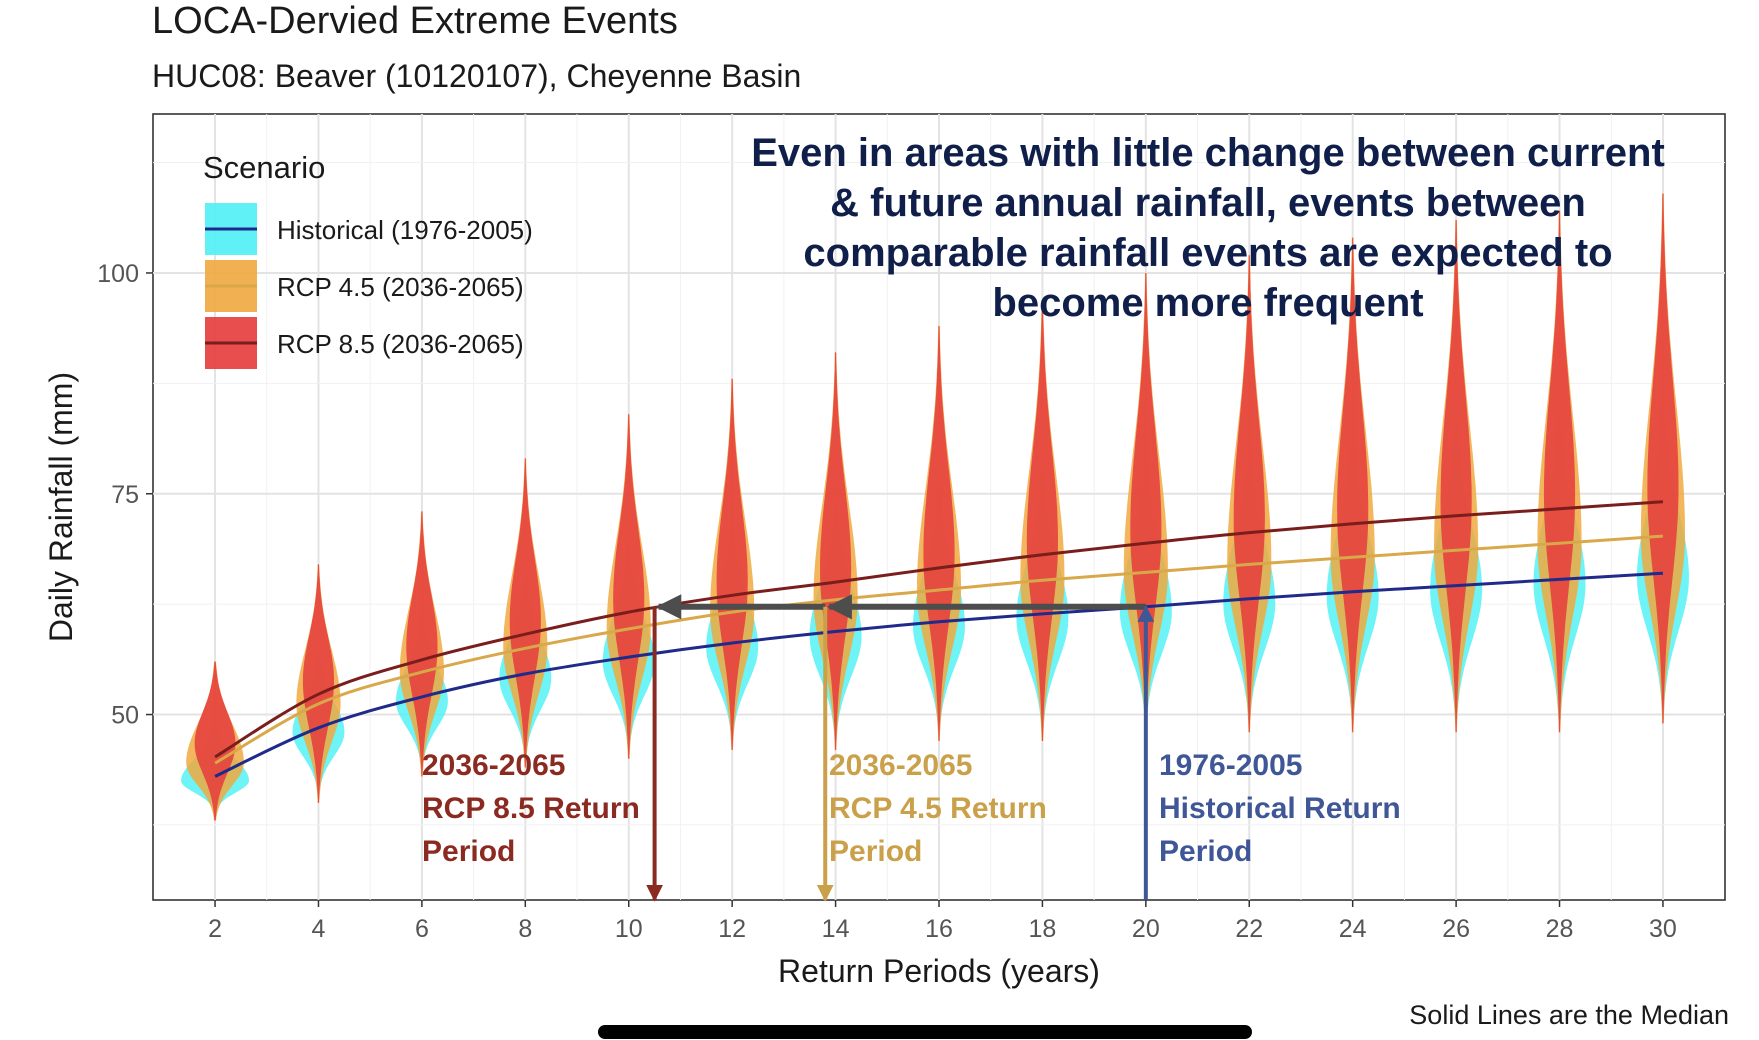 This screenshot has width=1759, height=1040. Describe the element at coordinates (400, 344) in the screenshot. I see `legend-label: RCP 8.5 (2036-2065)` at that location.